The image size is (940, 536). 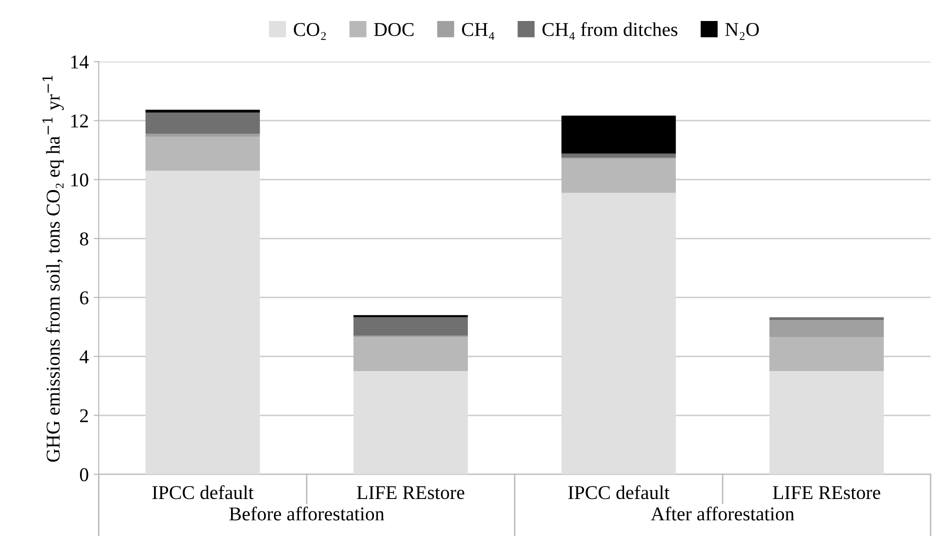 What do you see at coordinates (84, 239) in the screenshot?
I see `y-tick-label: 8` at bounding box center [84, 239].